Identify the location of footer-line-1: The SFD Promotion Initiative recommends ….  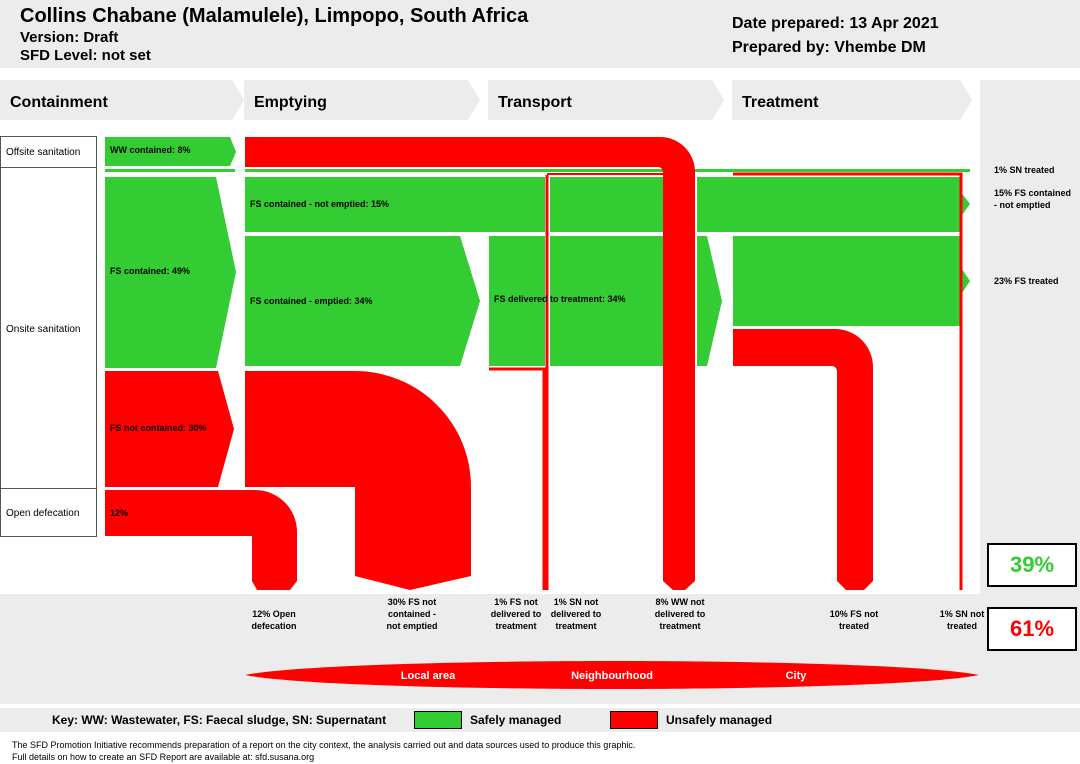
(324, 745).